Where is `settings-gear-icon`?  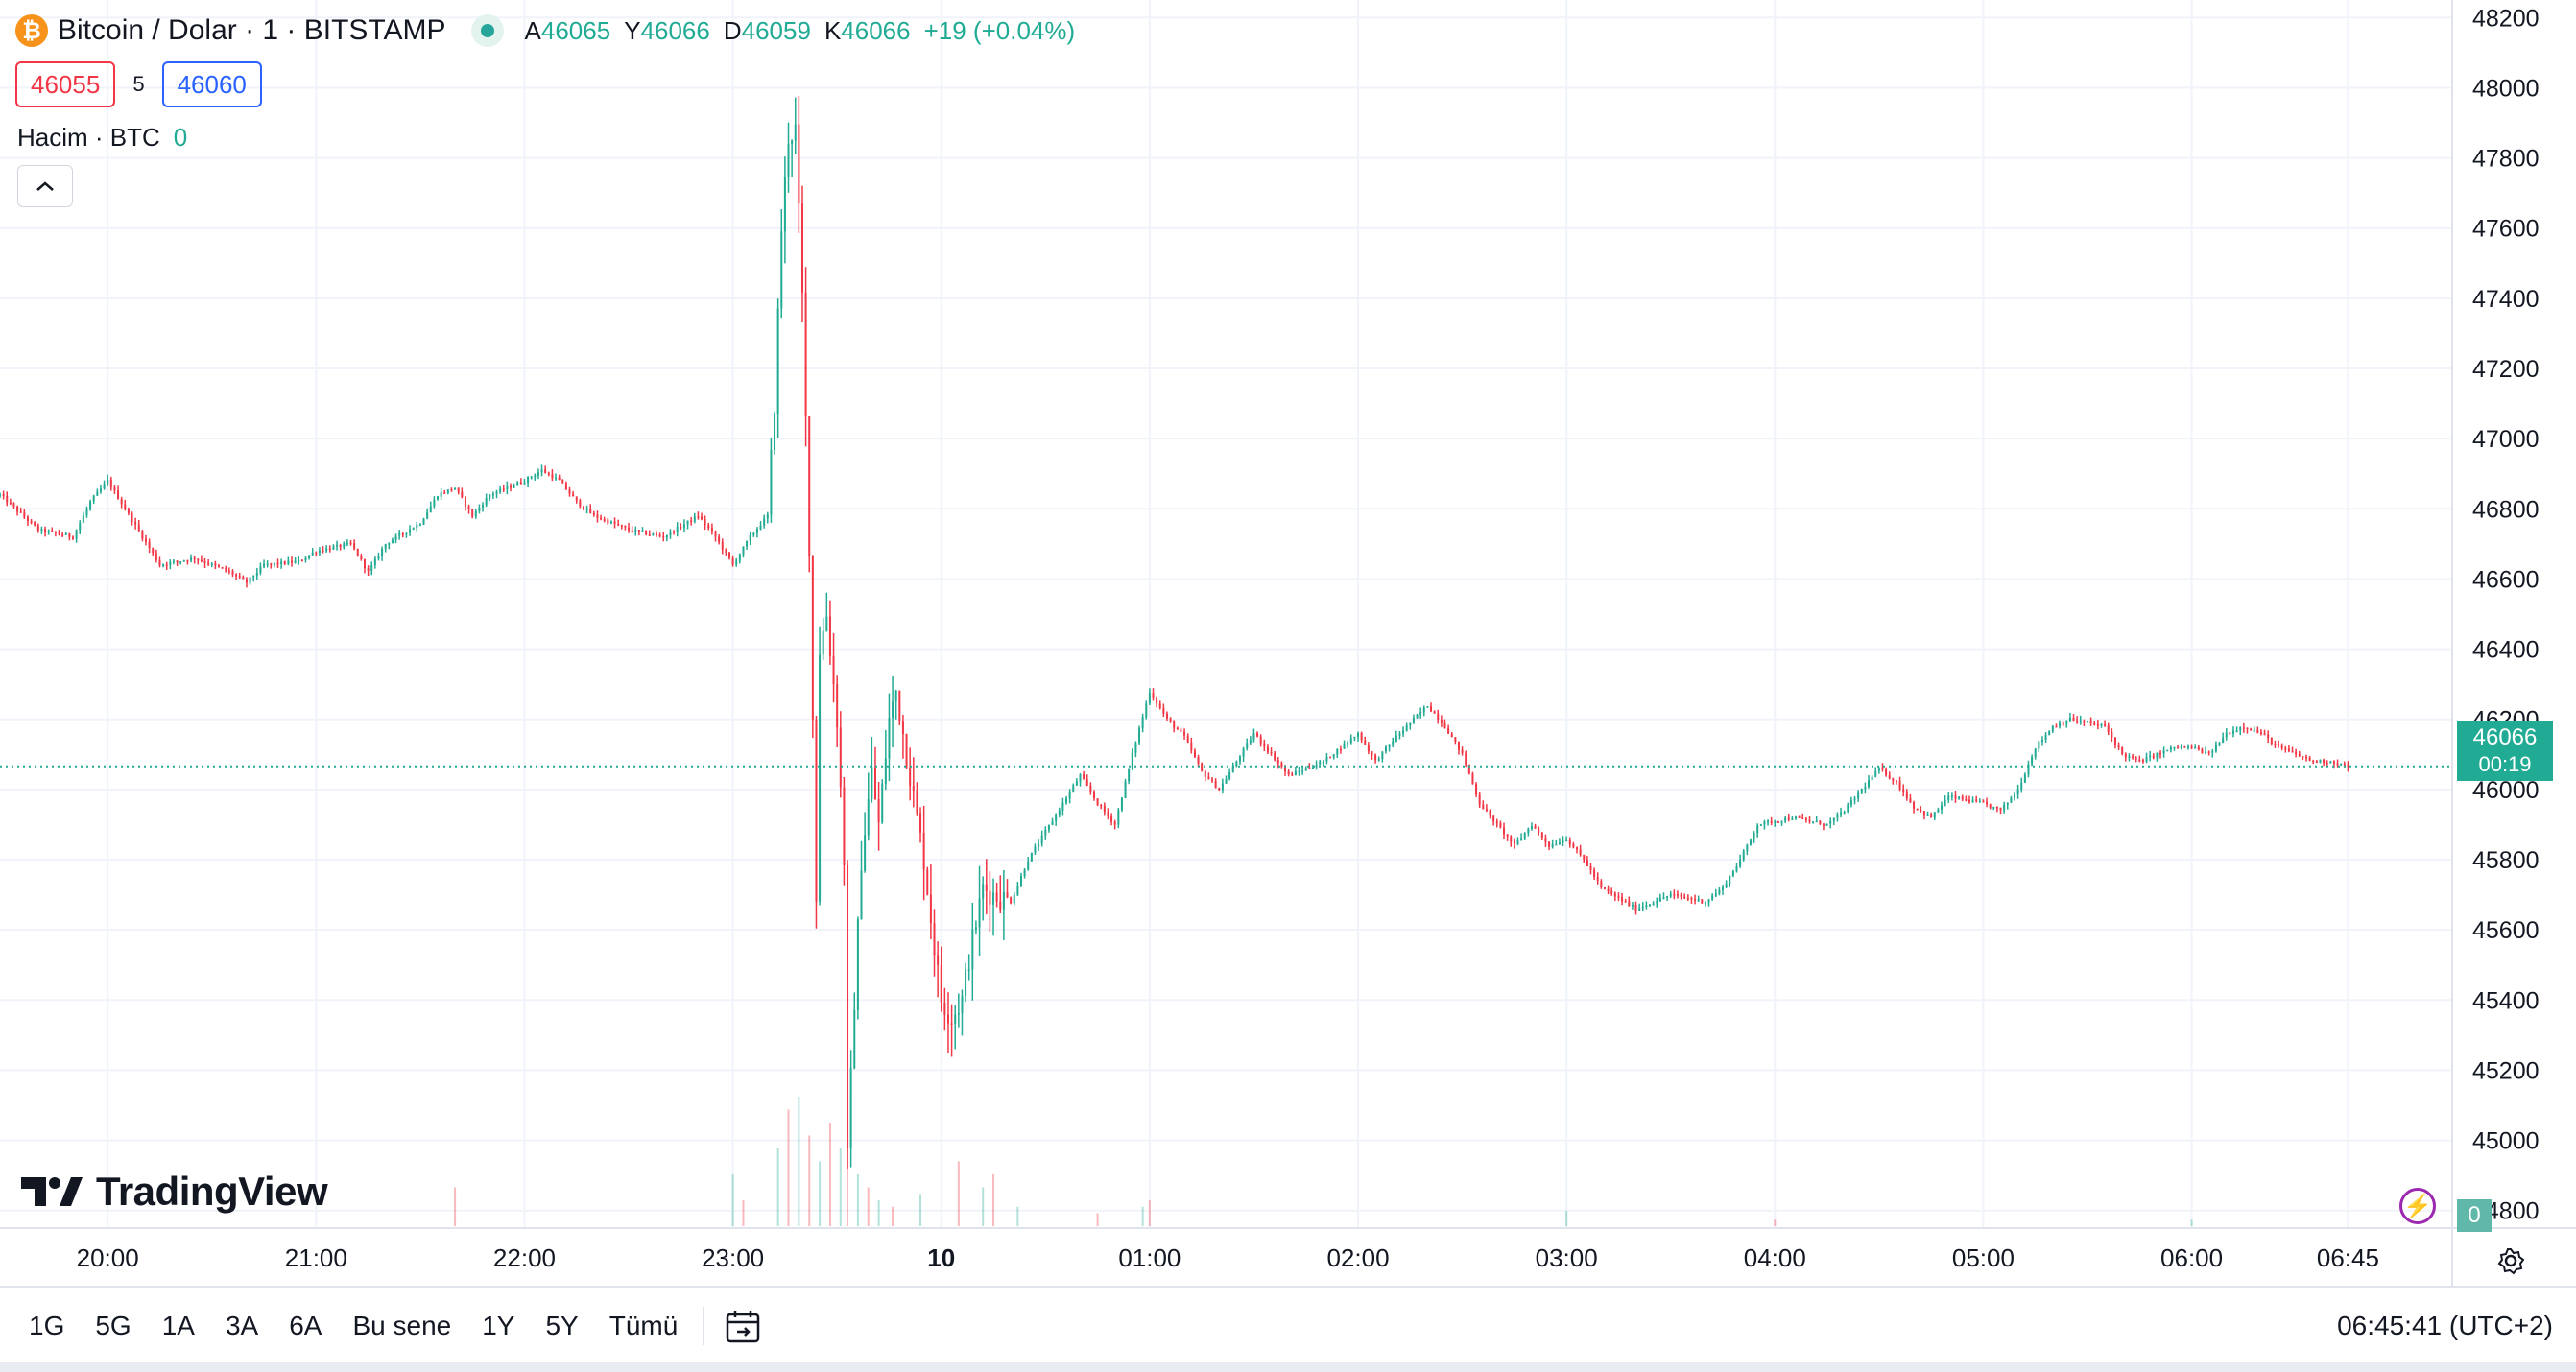 settings-gear-icon is located at coordinates (2511, 1261).